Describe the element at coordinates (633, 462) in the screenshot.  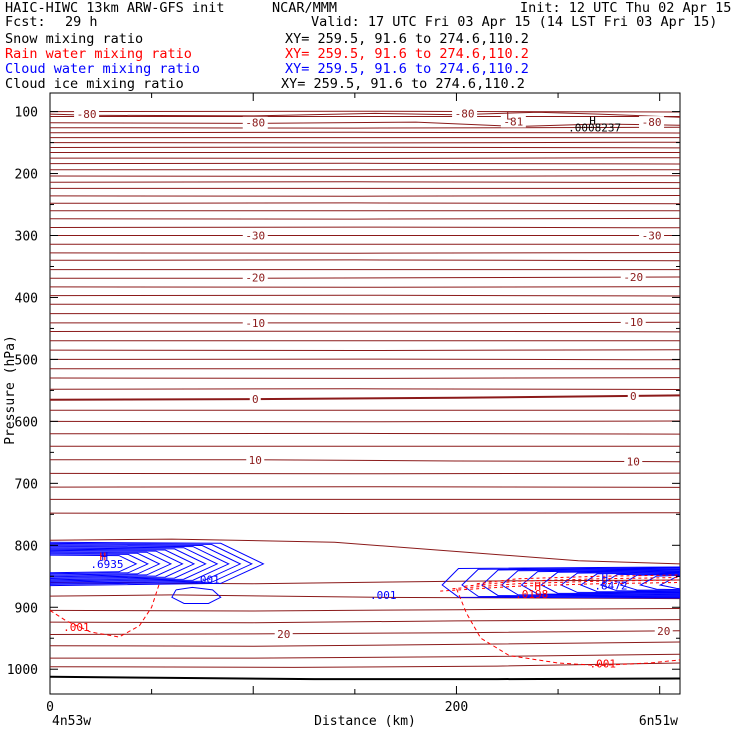
I see `isotherm-label: 10` at that location.